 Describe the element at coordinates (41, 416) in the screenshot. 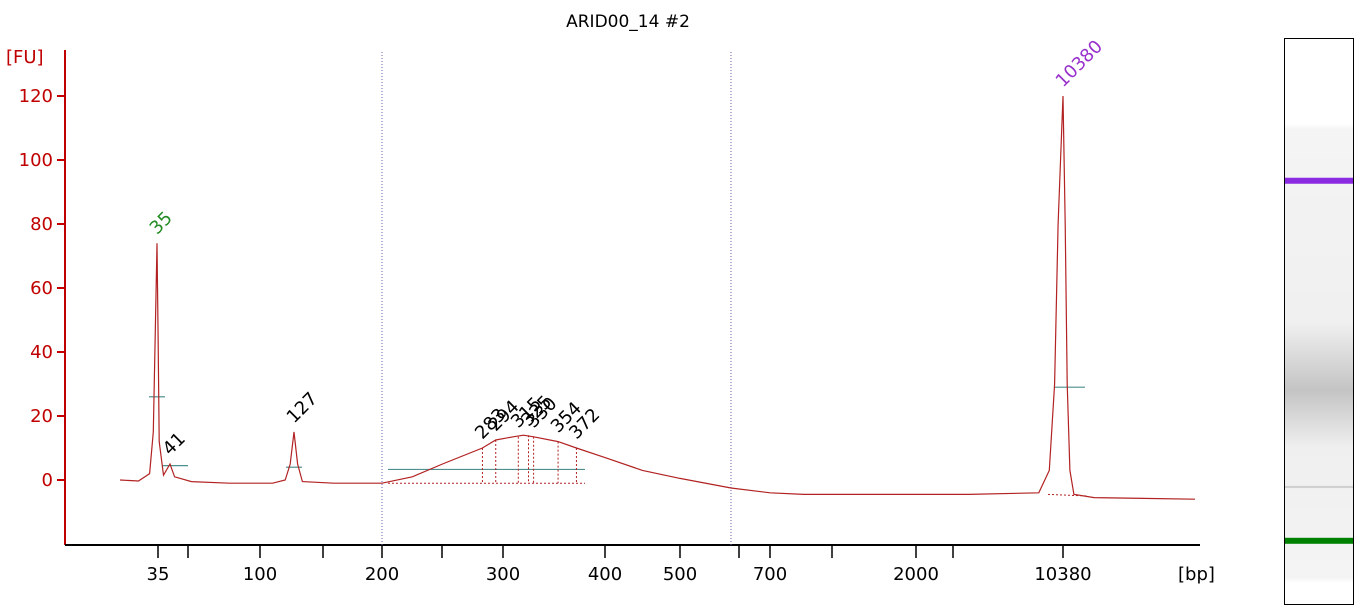

I see `y-tick-label: 20` at that location.